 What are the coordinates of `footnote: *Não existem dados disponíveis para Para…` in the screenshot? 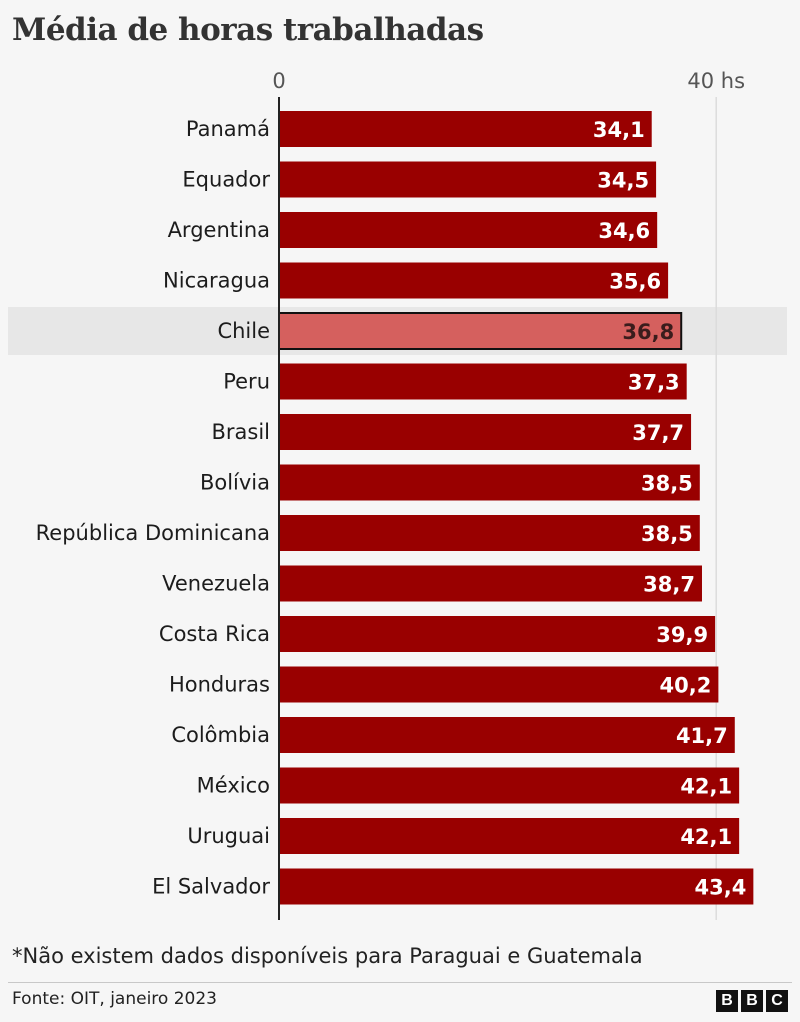 It's located at (327, 956).